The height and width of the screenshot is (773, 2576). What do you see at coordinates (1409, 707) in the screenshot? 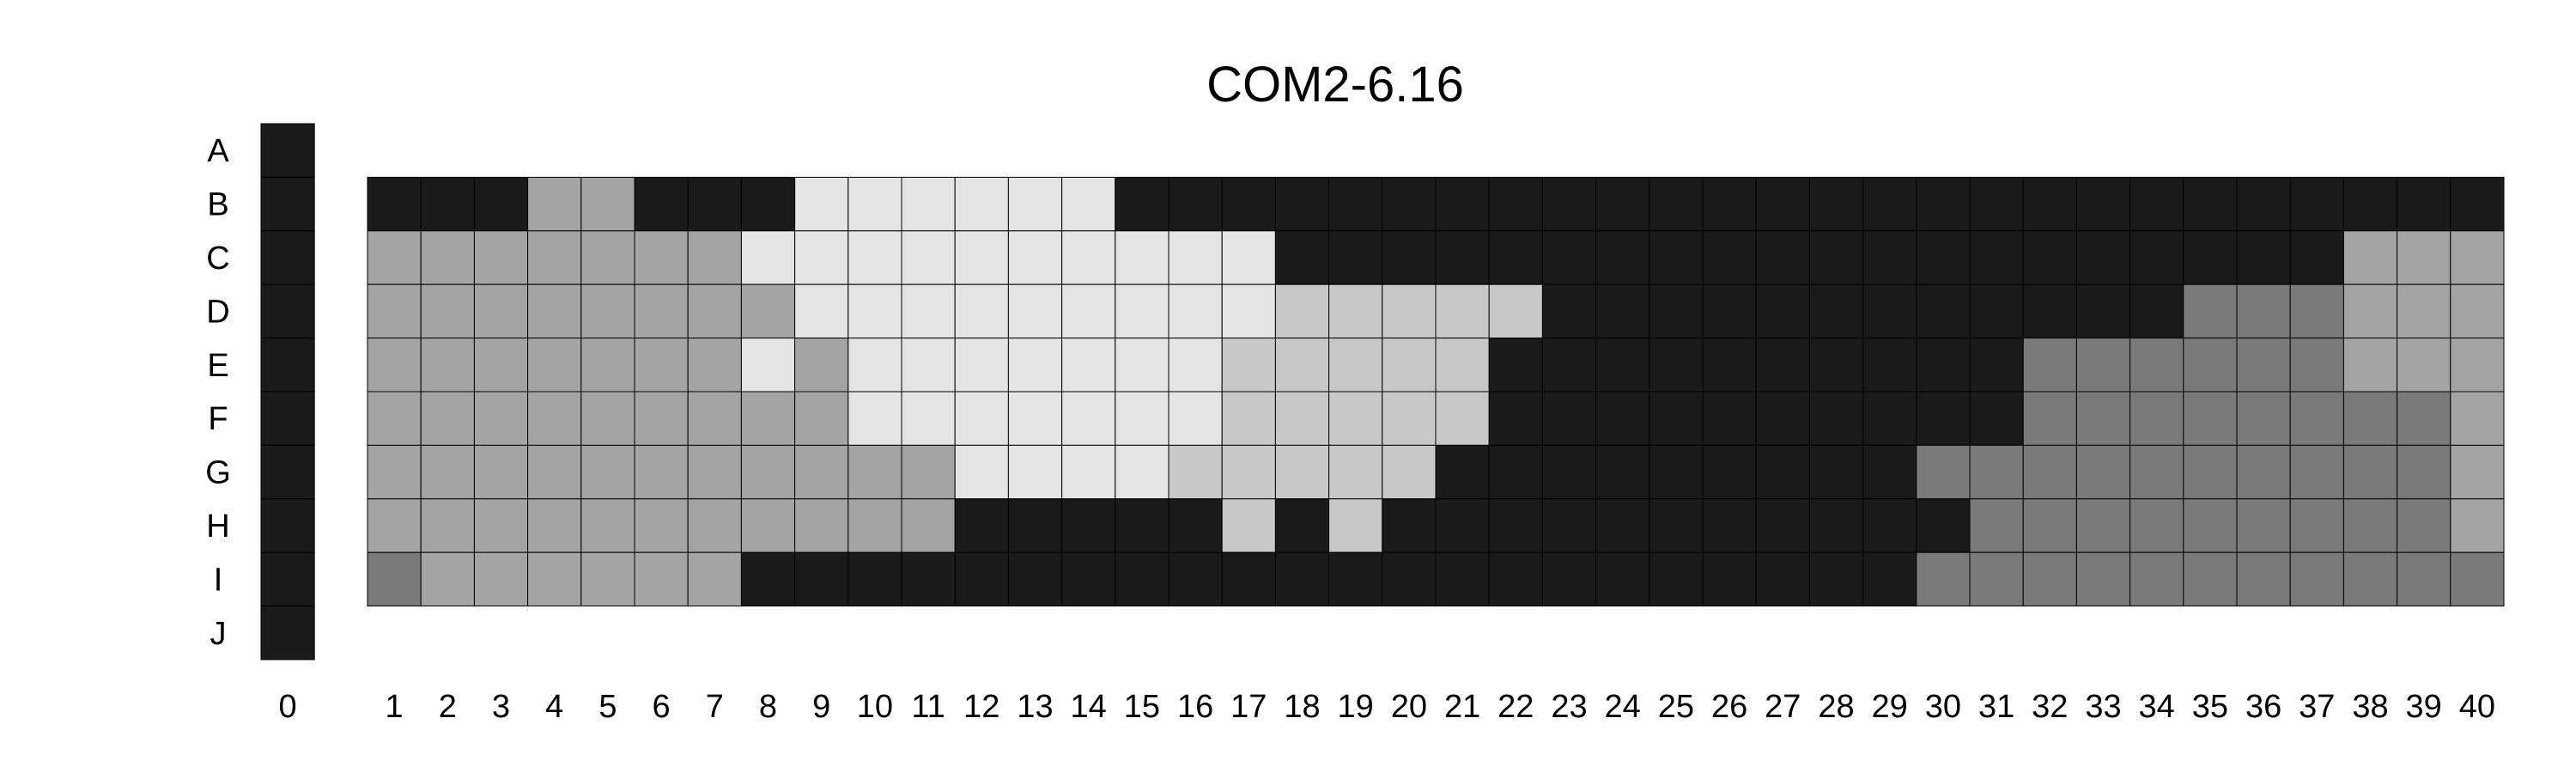
I see `column-label: 20` at bounding box center [1409, 707].